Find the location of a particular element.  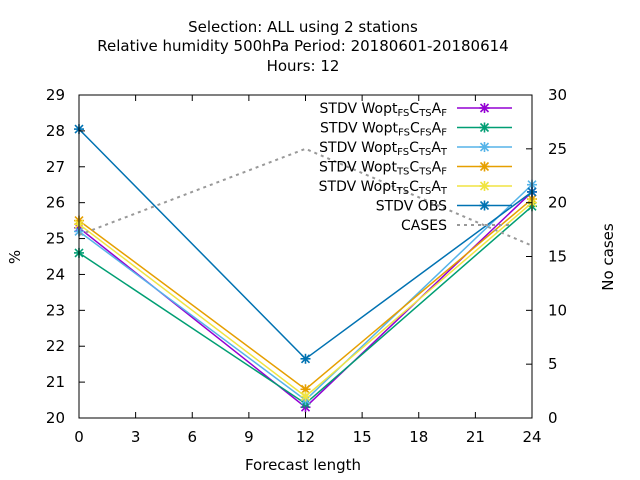

y-tick-label: 20 is located at coordinates (55, 418).